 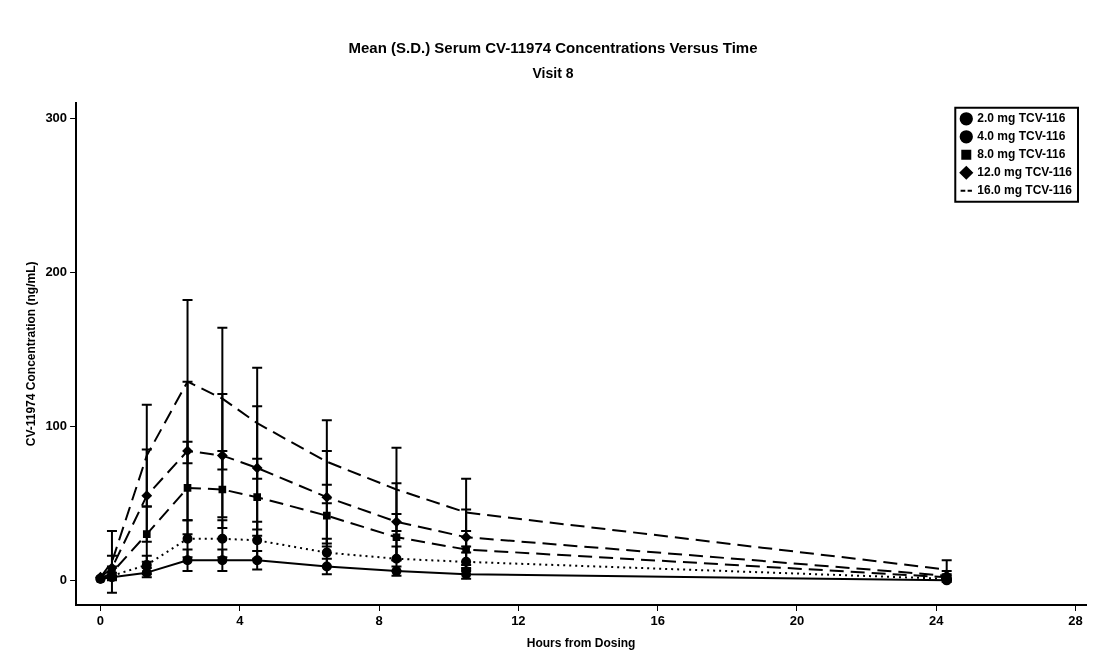 I want to click on x-tick-label: 24, so click(x=937, y=621).